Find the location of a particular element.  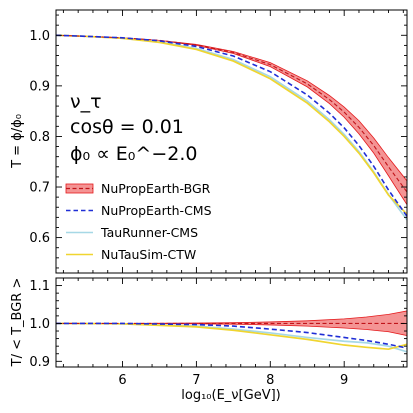

top-ytick-label-1.0: 1.0 is located at coordinates (39, 36).